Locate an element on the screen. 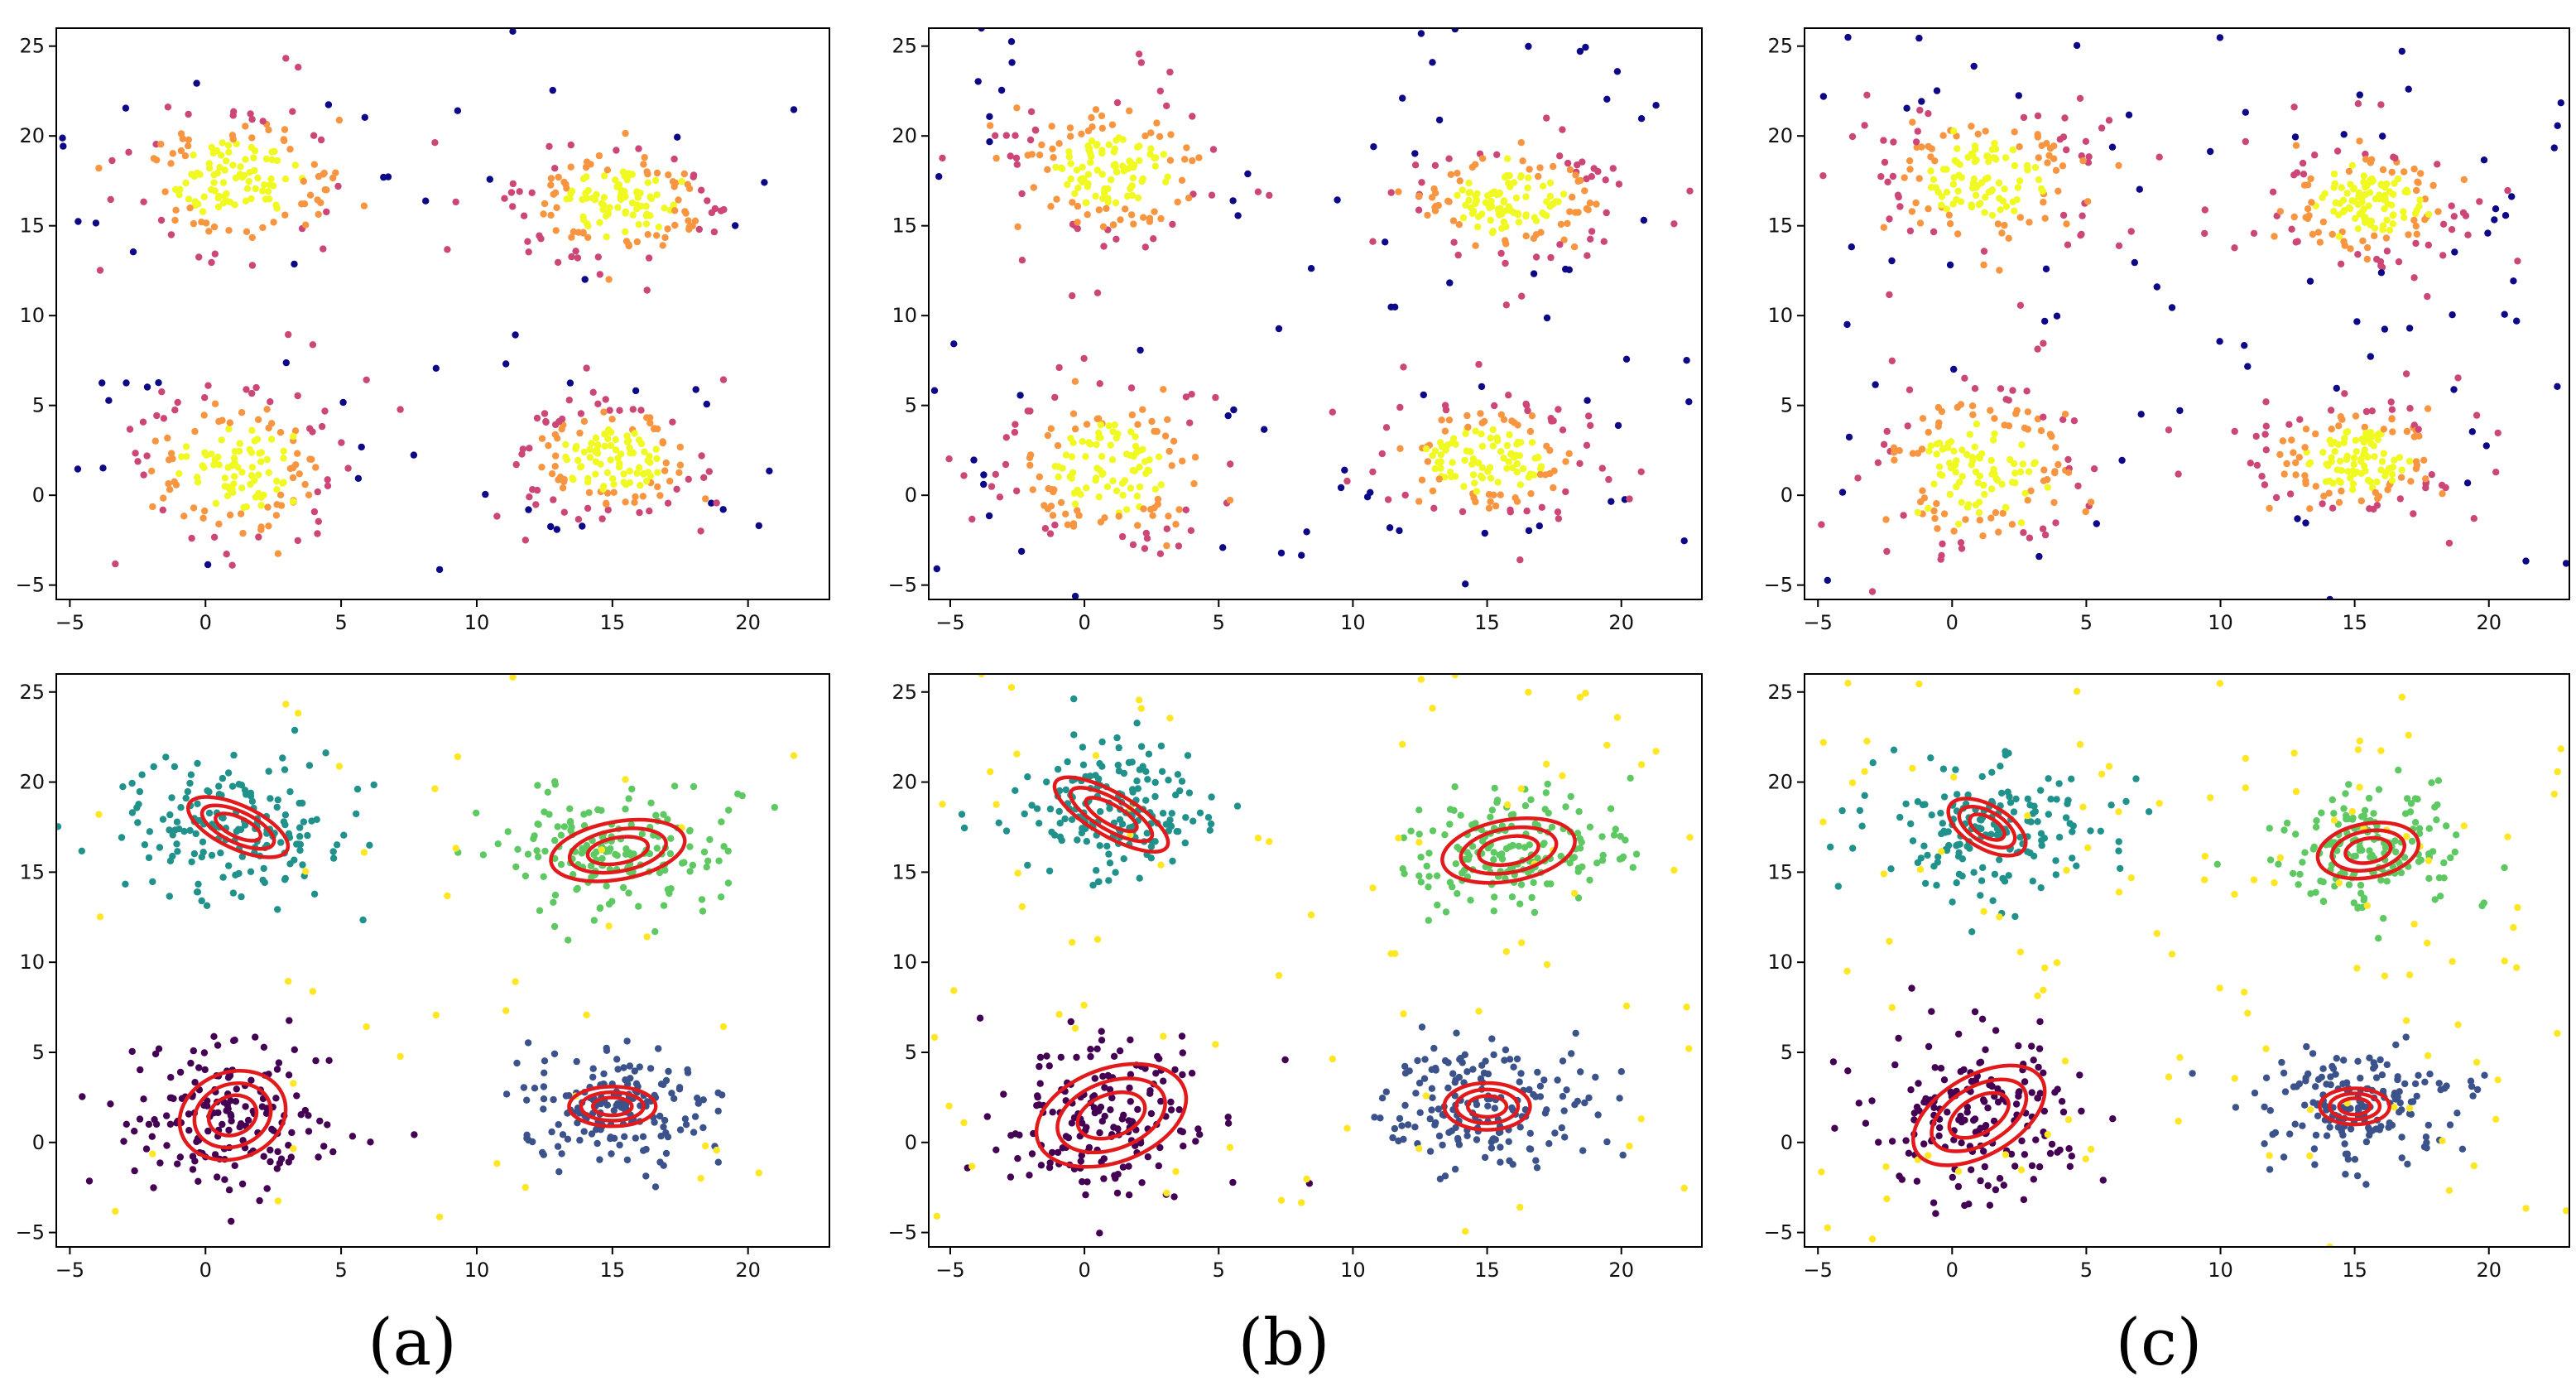 This screenshot has width=2576, height=1391. plot-frame is located at coordinates (1315, 960).